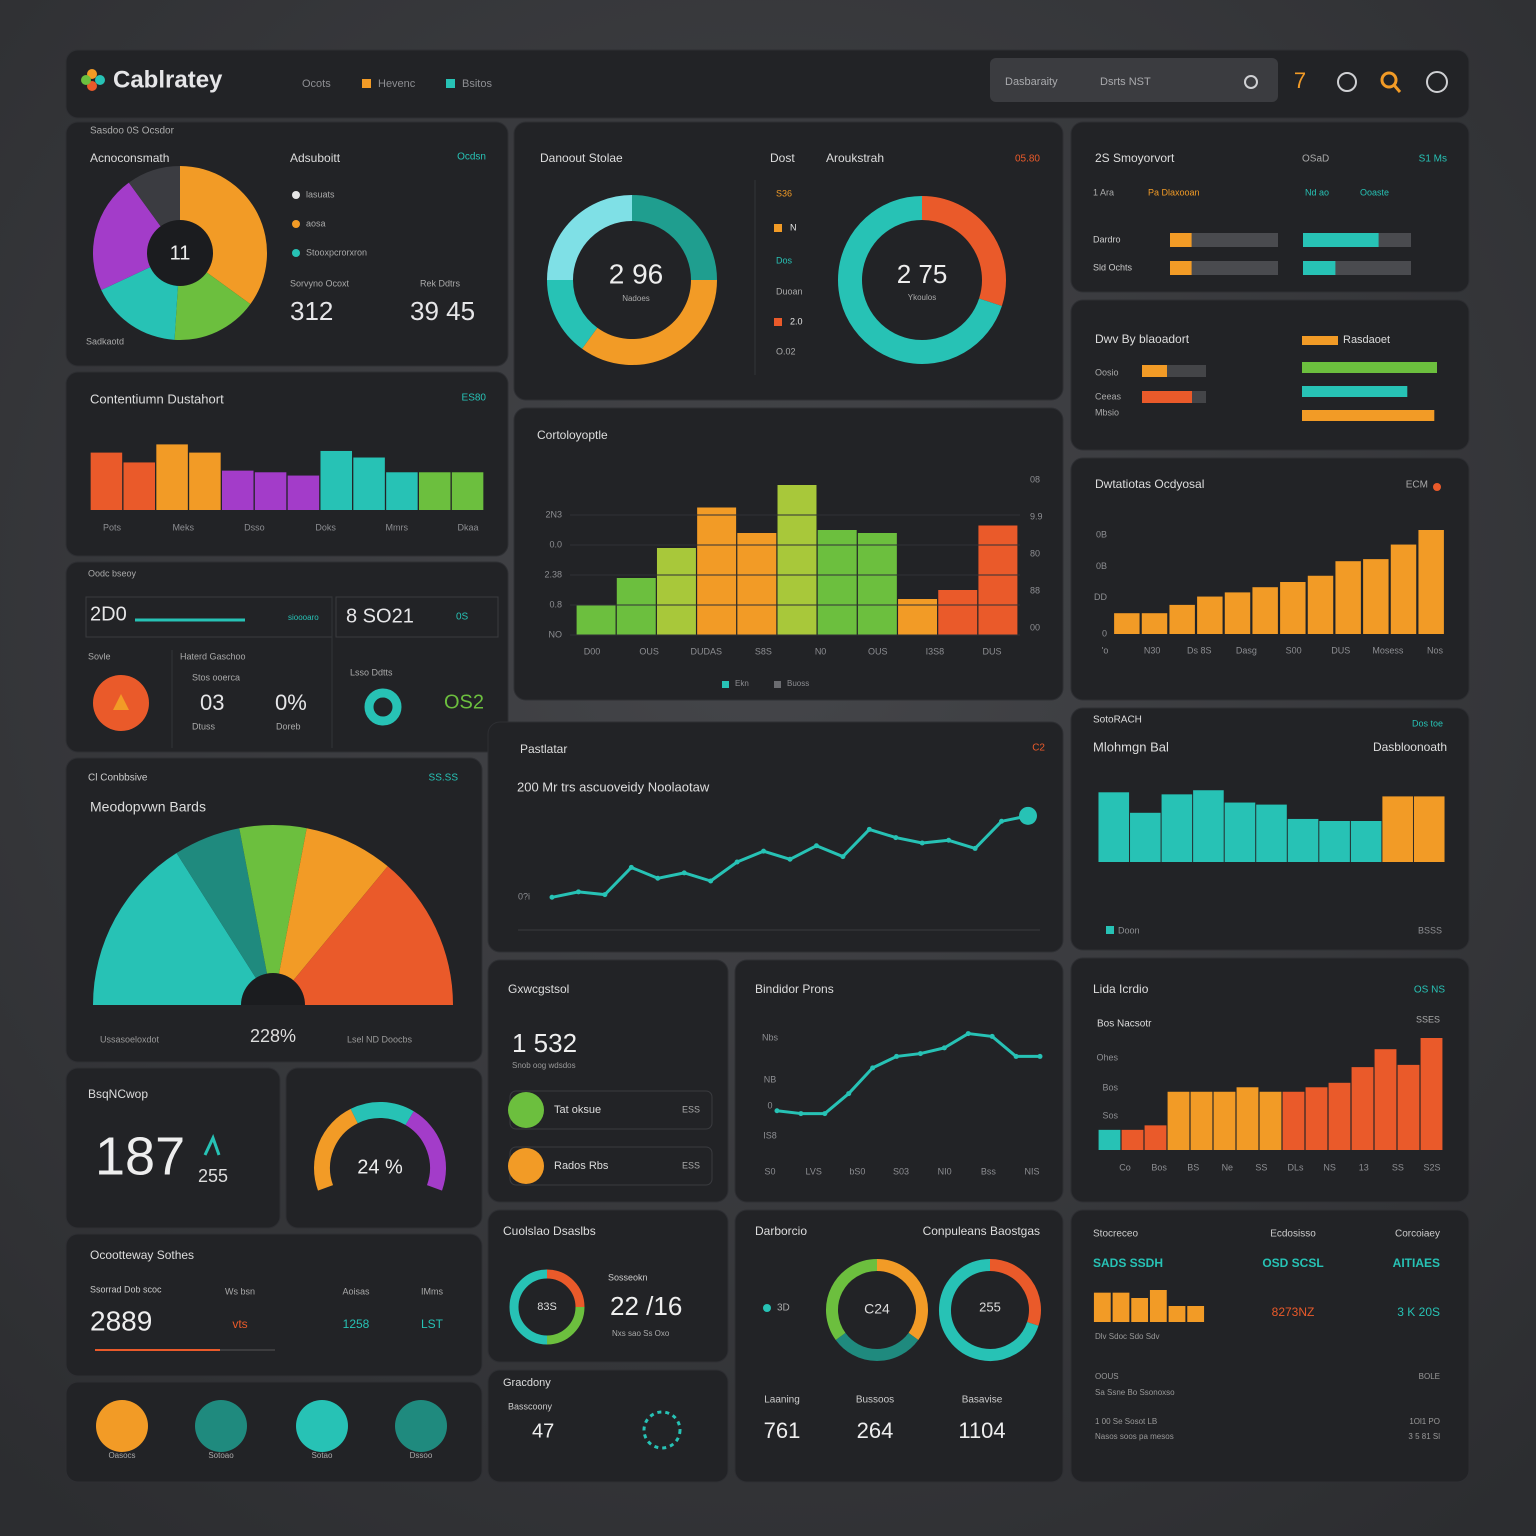  What do you see at coordinates (908, 1074) in the screenshot?
I see `line-series` at bounding box center [908, 1074].